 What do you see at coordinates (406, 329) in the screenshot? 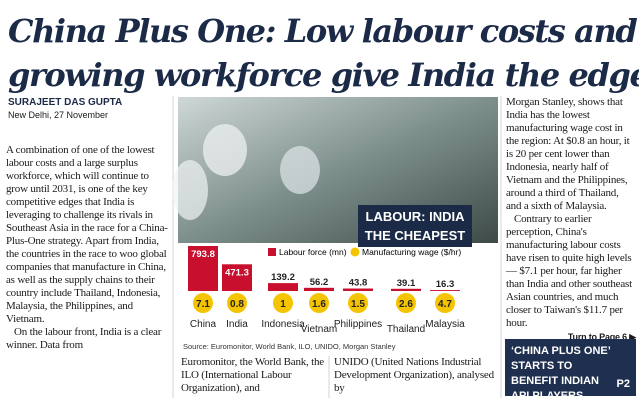
I see `category-label: Thailand` at bounding box center [406, 329].